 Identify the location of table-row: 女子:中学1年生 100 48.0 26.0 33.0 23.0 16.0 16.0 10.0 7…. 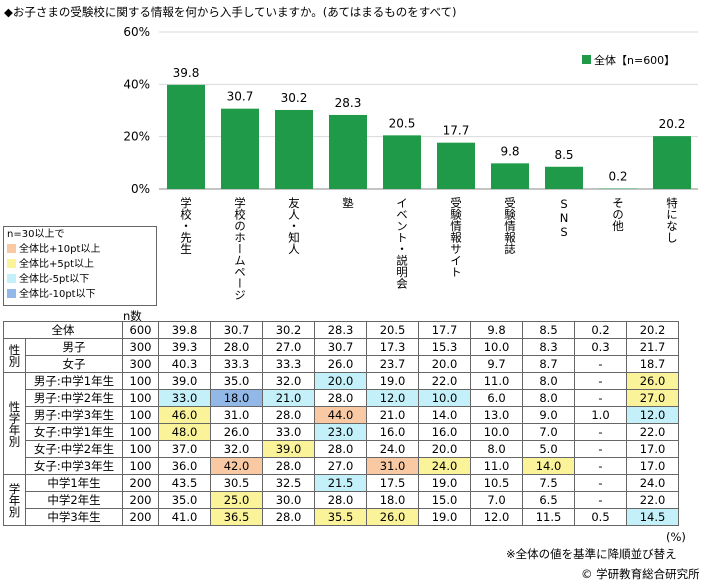
(341, 432).